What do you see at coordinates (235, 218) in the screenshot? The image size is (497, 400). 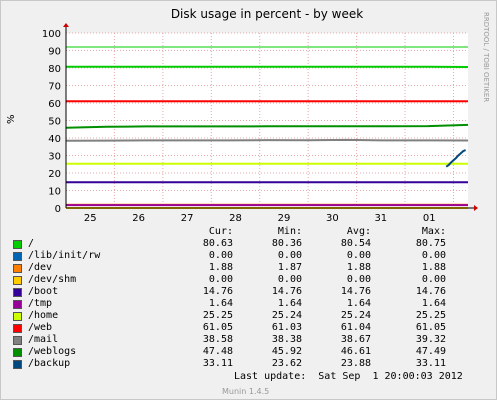 I see `x-tick-label: 28` at bounding box center [235, 218].